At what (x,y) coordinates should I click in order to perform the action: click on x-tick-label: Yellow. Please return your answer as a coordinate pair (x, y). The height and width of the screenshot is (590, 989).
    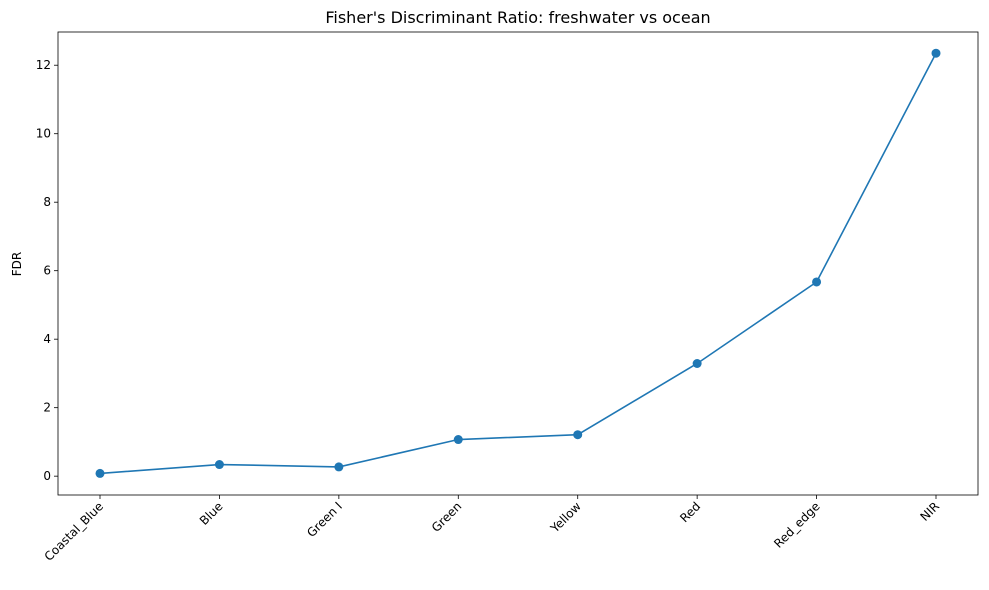
    Looking at the image, I should click on (565, 517).